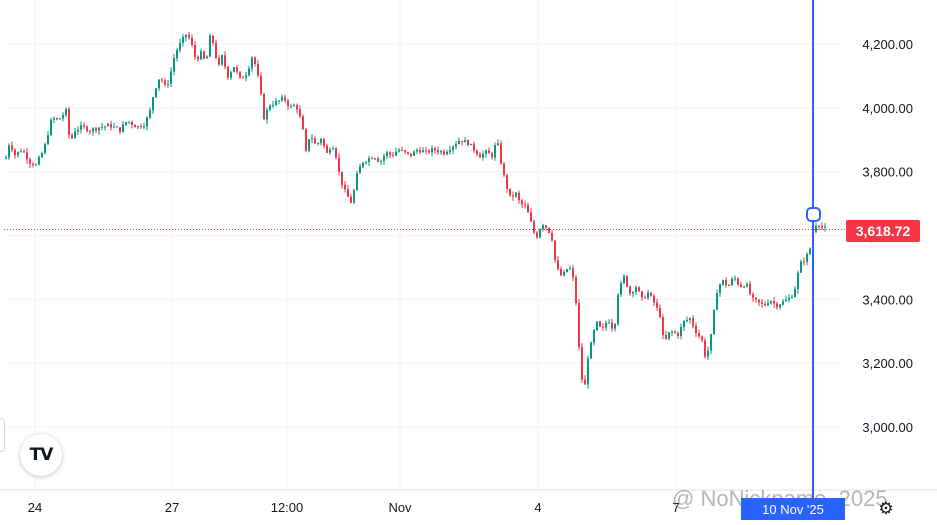  Describe the element at coordinates (2, 435) in the screenshot. I see `left-panel-handle` at that location.